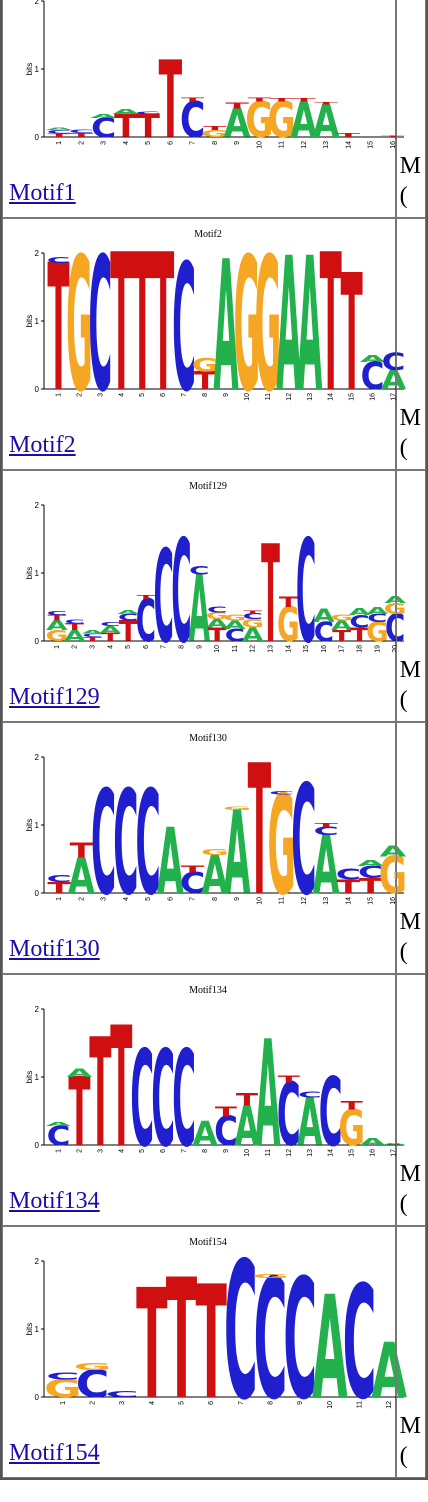 This screenshot has width=428, height=1502. I want to click on position-label: 18, so click(360, 649).